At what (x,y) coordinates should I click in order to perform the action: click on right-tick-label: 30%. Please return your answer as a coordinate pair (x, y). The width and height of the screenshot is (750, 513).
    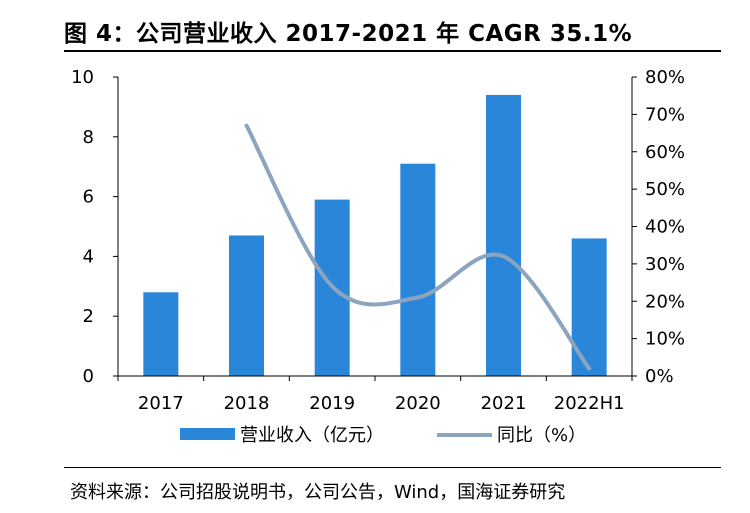
    Looking at the image, I should click on (665, 264).